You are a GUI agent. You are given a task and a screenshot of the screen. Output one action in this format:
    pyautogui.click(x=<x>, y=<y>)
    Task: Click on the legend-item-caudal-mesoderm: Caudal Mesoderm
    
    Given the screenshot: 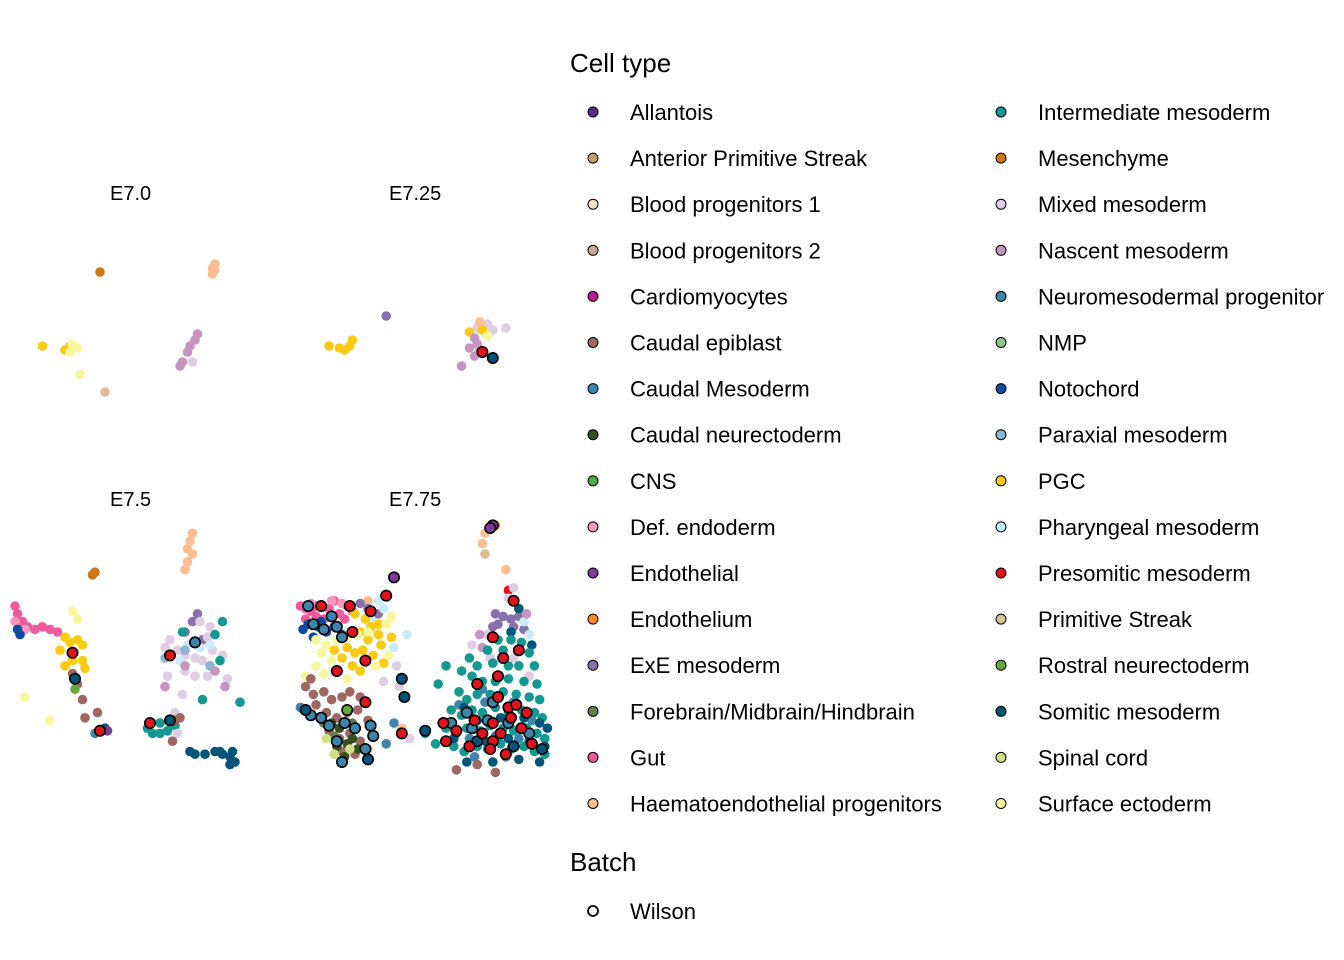 What is the action you would take?
    pyautogui.click(x=698, y=389)
    